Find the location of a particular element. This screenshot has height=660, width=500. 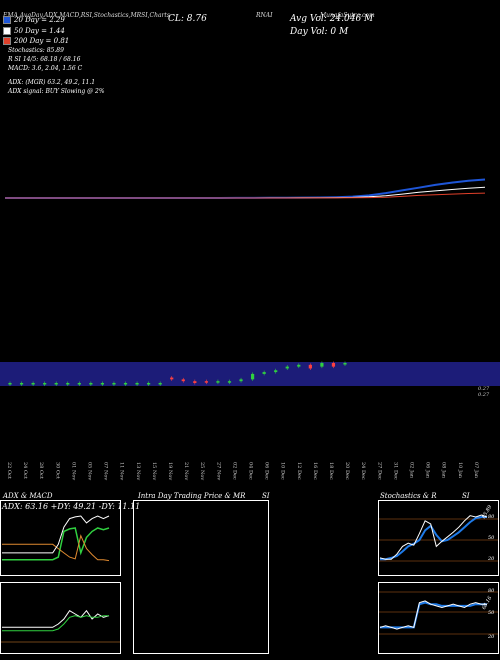

date-tick-label: 27 Nov is located at coordinates (218, 471).